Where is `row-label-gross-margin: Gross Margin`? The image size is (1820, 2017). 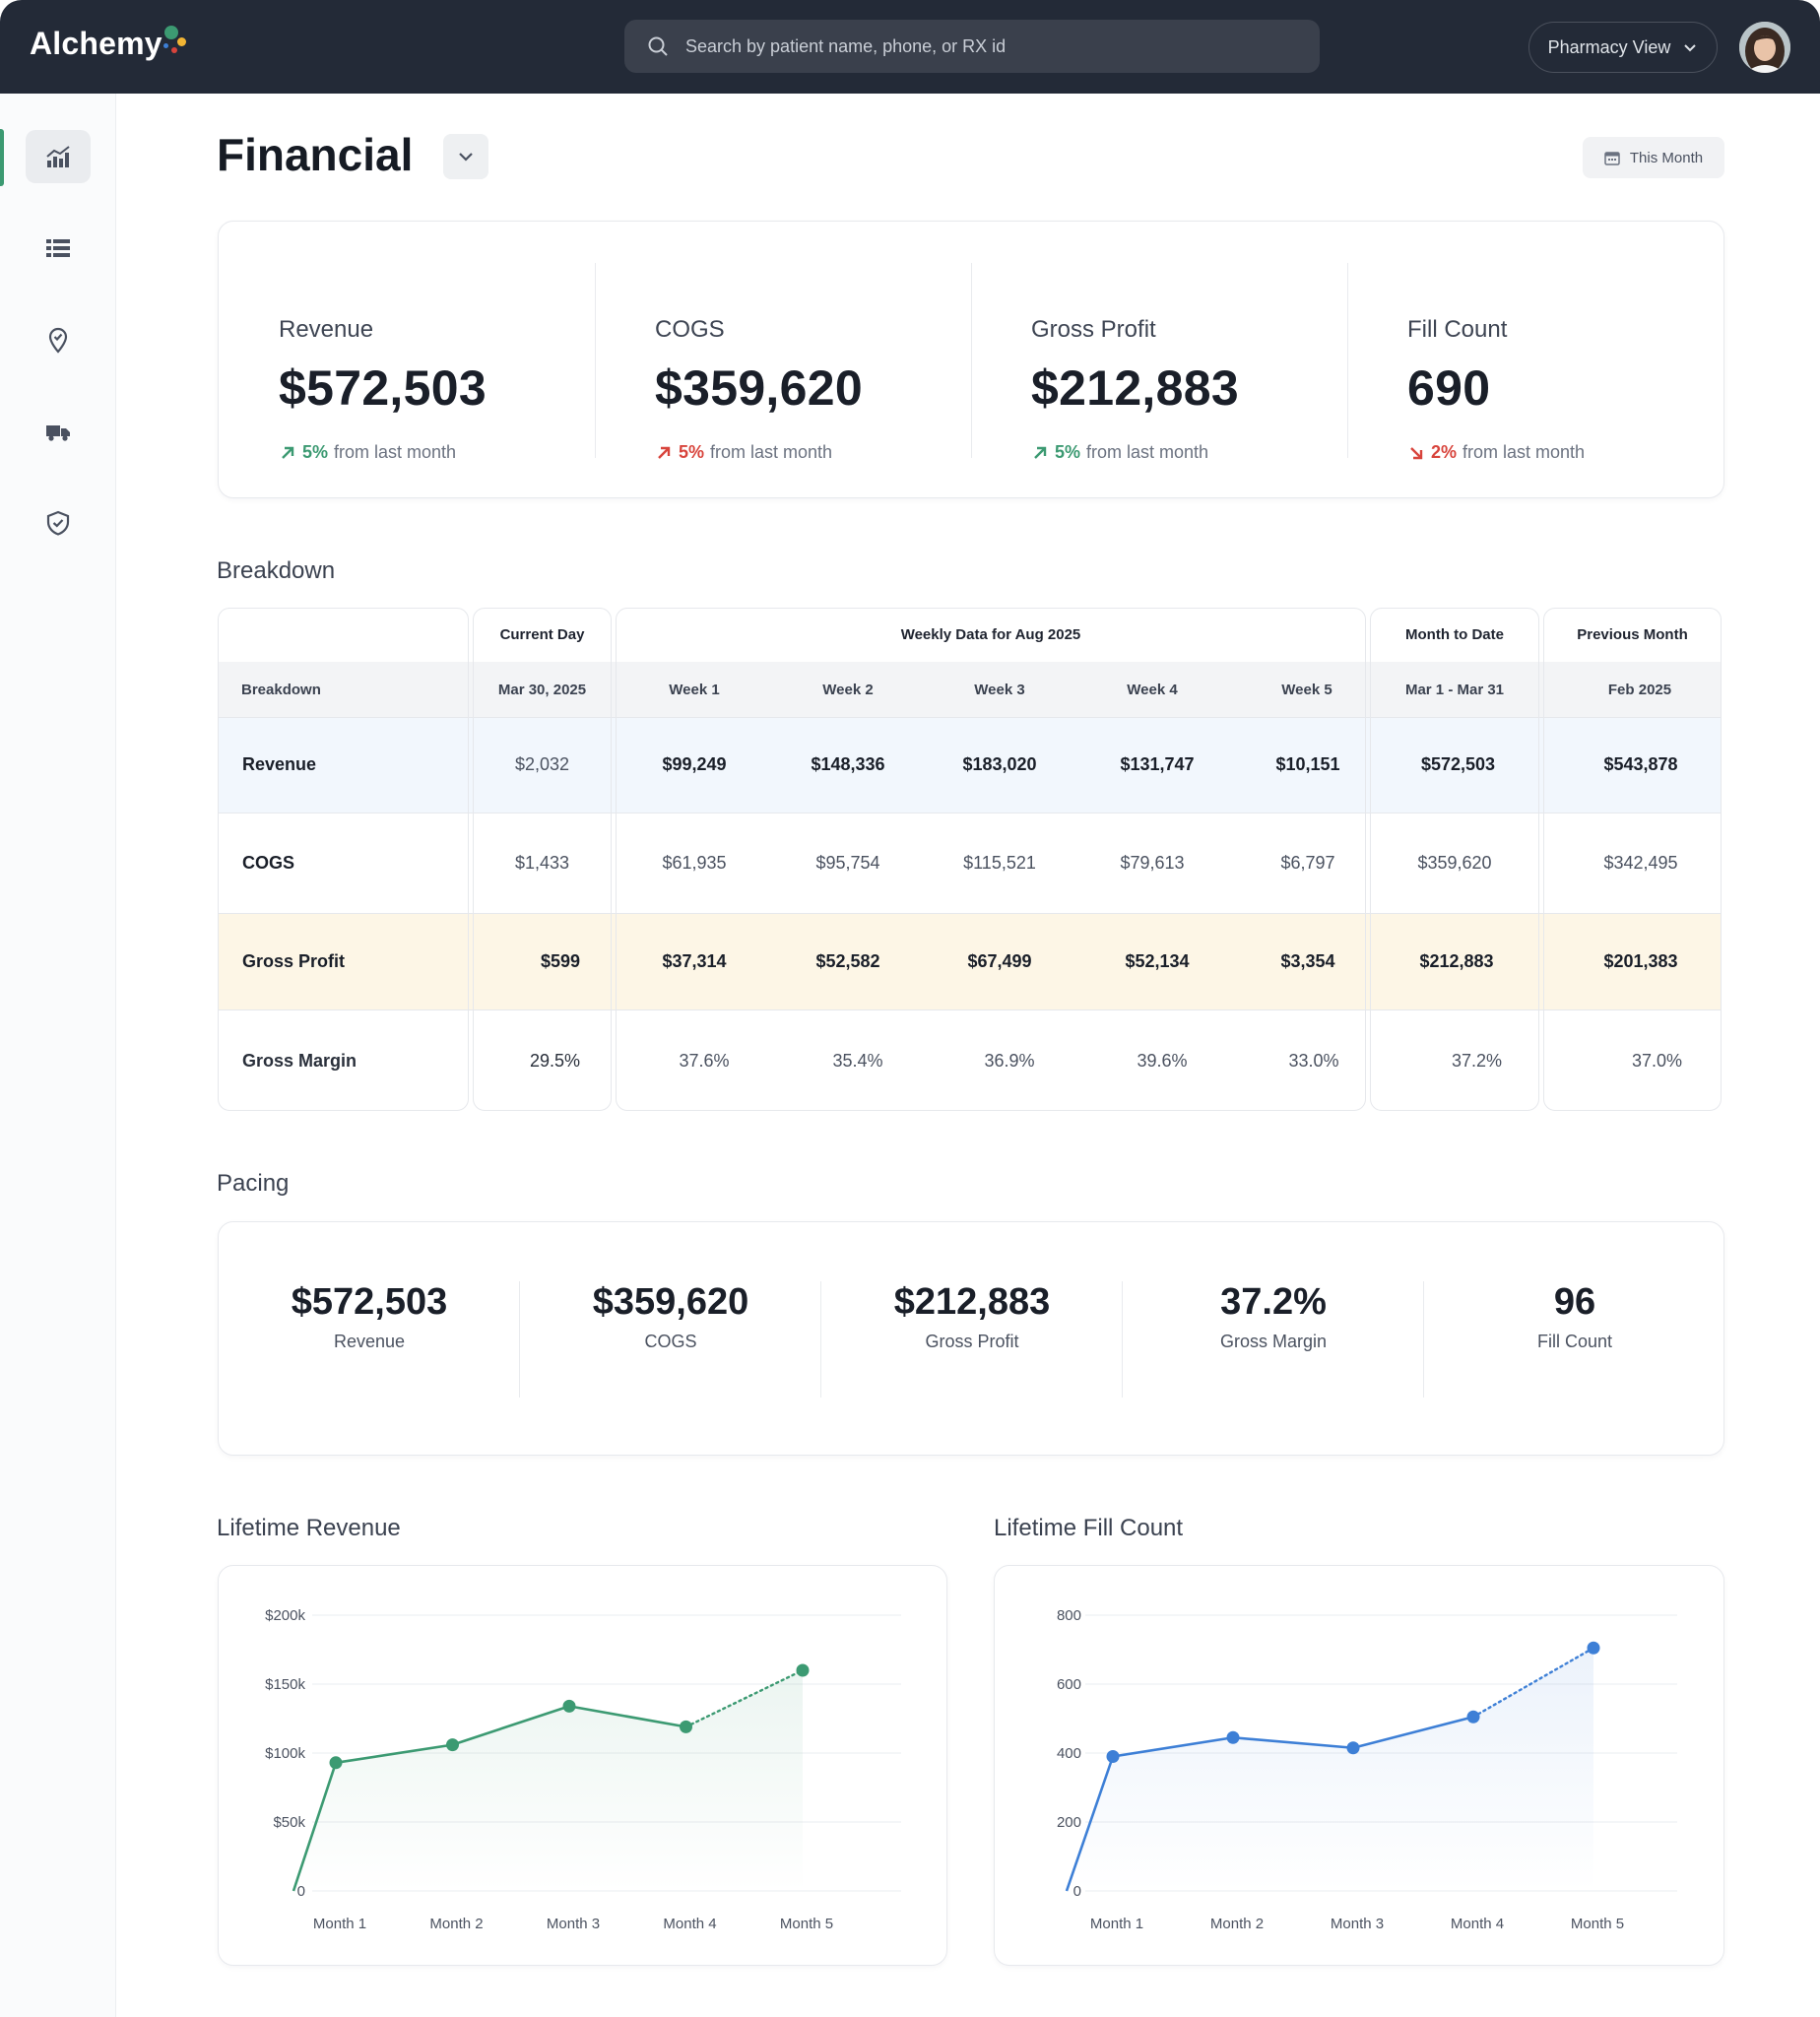 row-label-gross-margin: Gross Margin is located at coordinates (300, 1060).